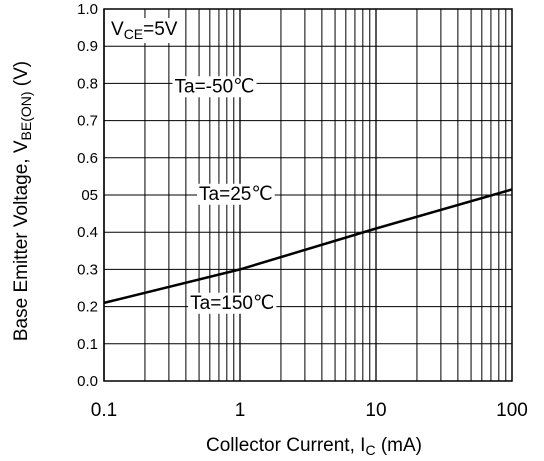  I want to click on annotation-label: Ta=150℃, so click(232, 303).